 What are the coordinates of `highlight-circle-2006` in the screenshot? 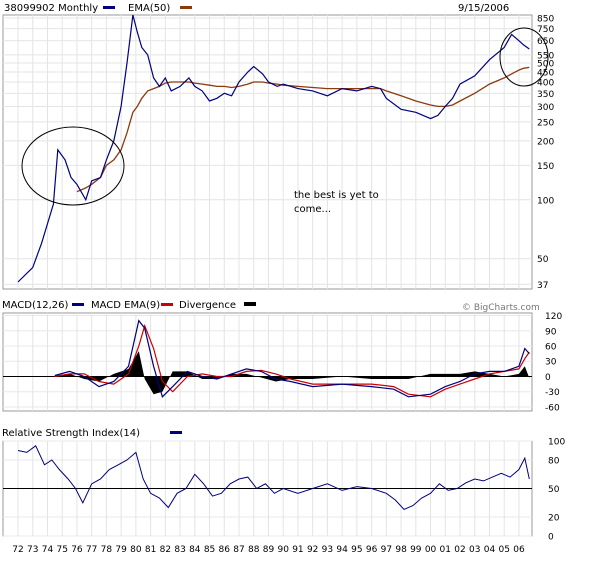 It's located at (524, 57).